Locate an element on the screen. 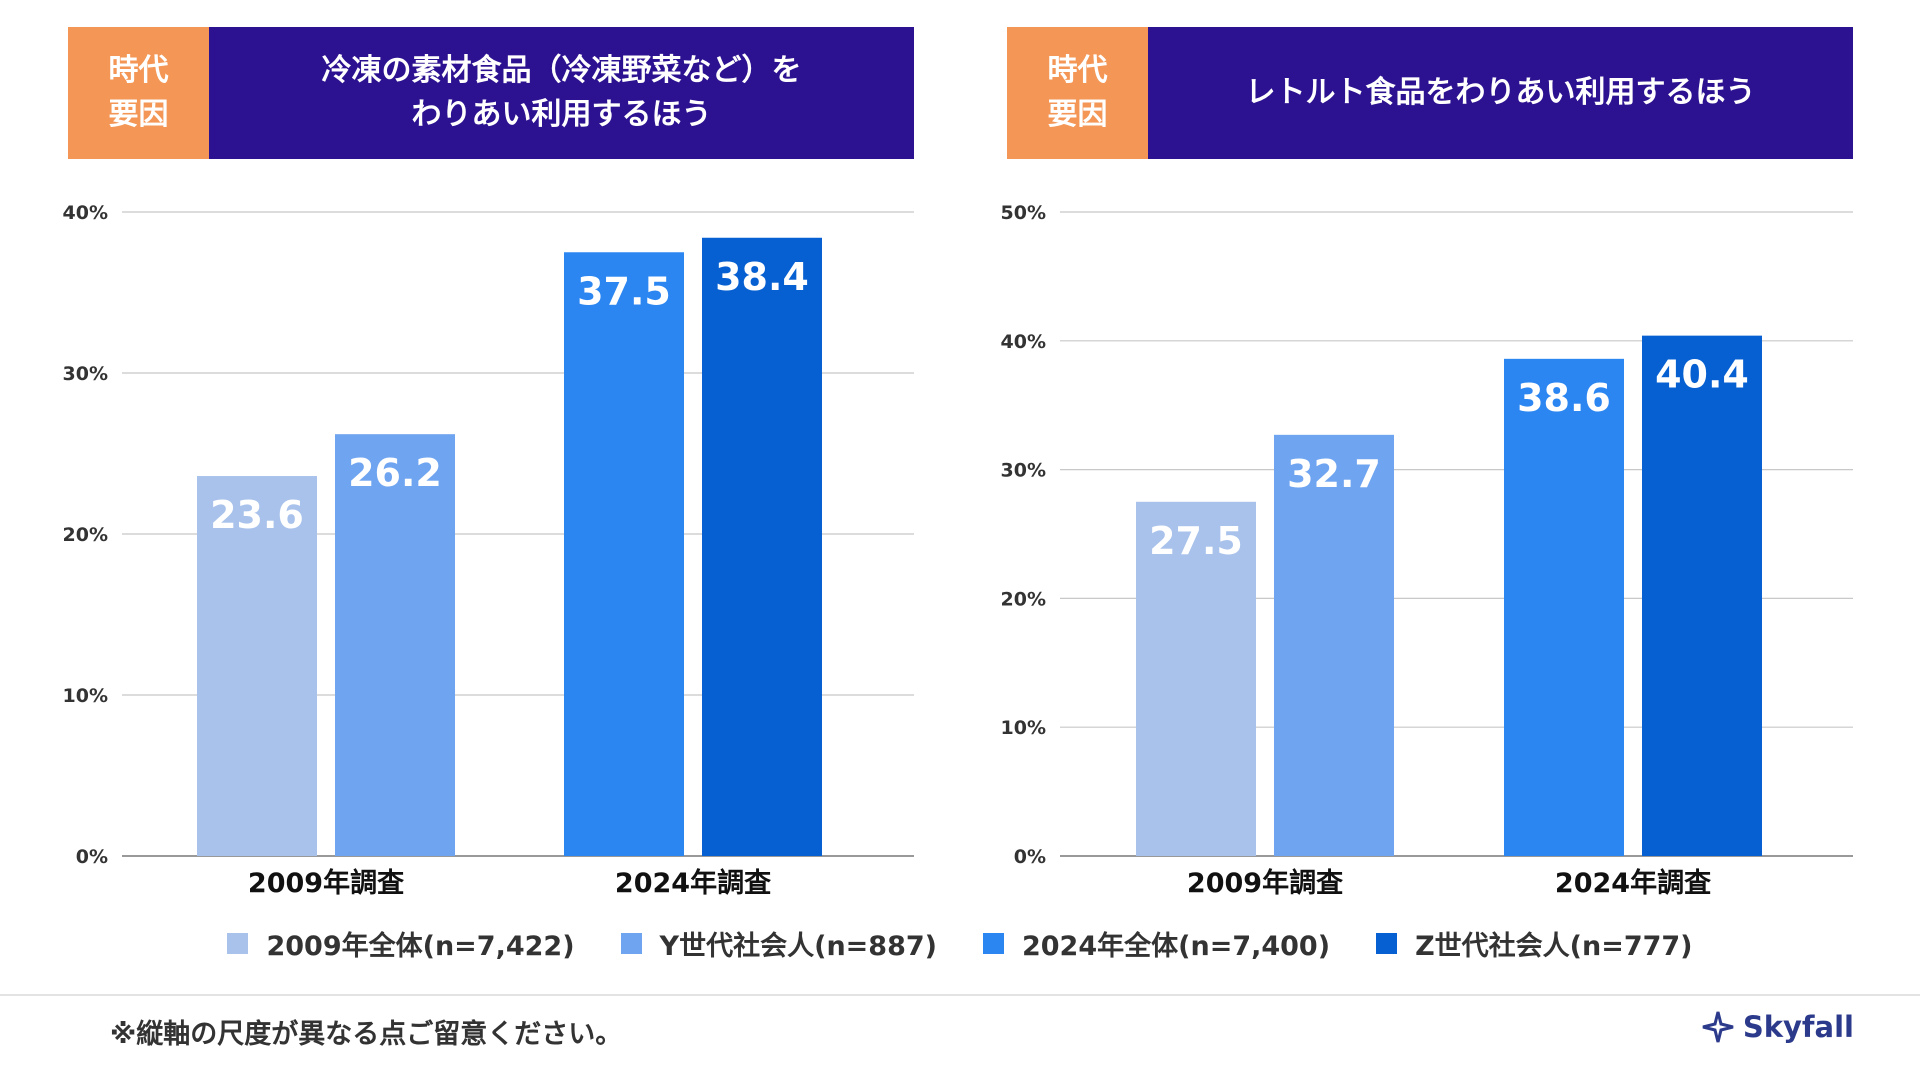 This screenshot has width=1920, height=1067. footer-divider is located at coordinates (960, 995).